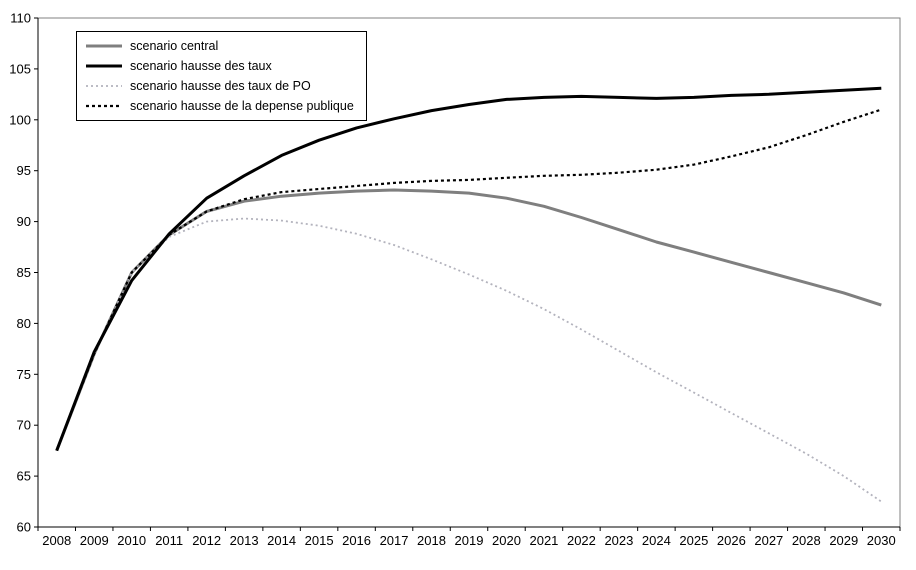 The image size is (916, 570). What do you see at coordinates (581, 540) in the screenshot?
I see `x-axis-label: 2022` at bounding box center [581, 540].